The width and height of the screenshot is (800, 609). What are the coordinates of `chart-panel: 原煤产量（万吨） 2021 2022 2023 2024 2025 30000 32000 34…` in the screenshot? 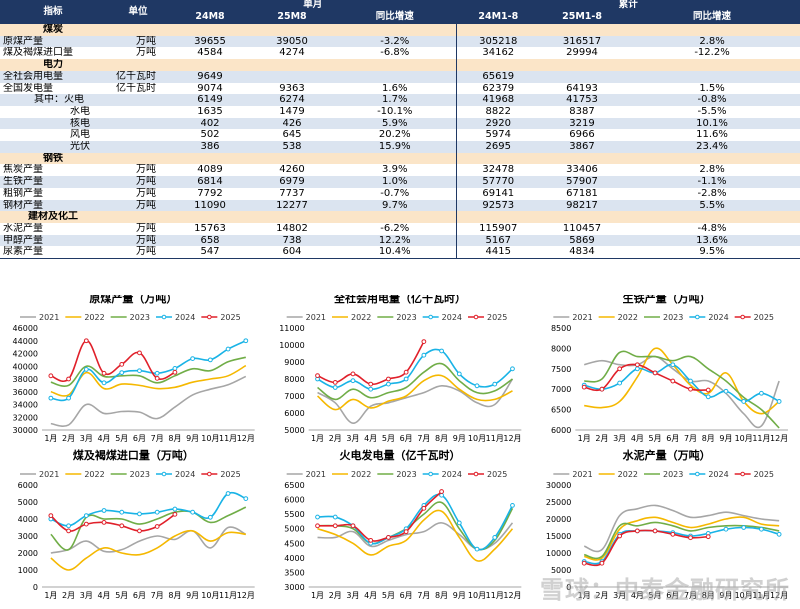 It's located at (134, 369).